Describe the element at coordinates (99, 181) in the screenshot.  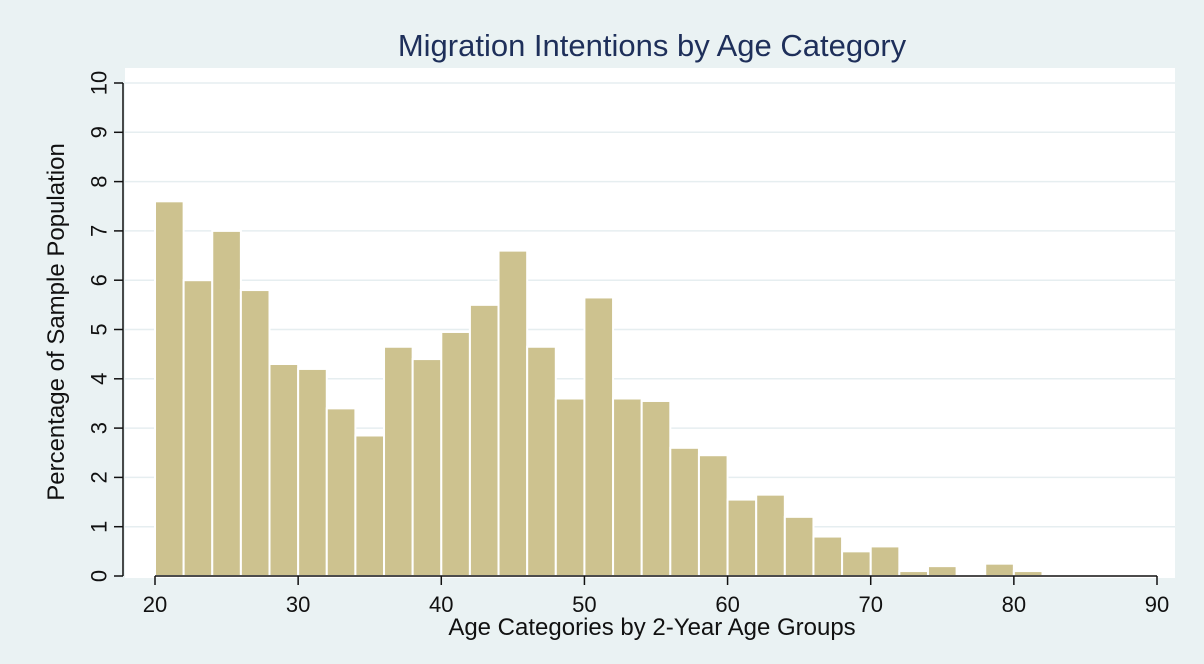
I see `y-tick-label: 8` at that location.